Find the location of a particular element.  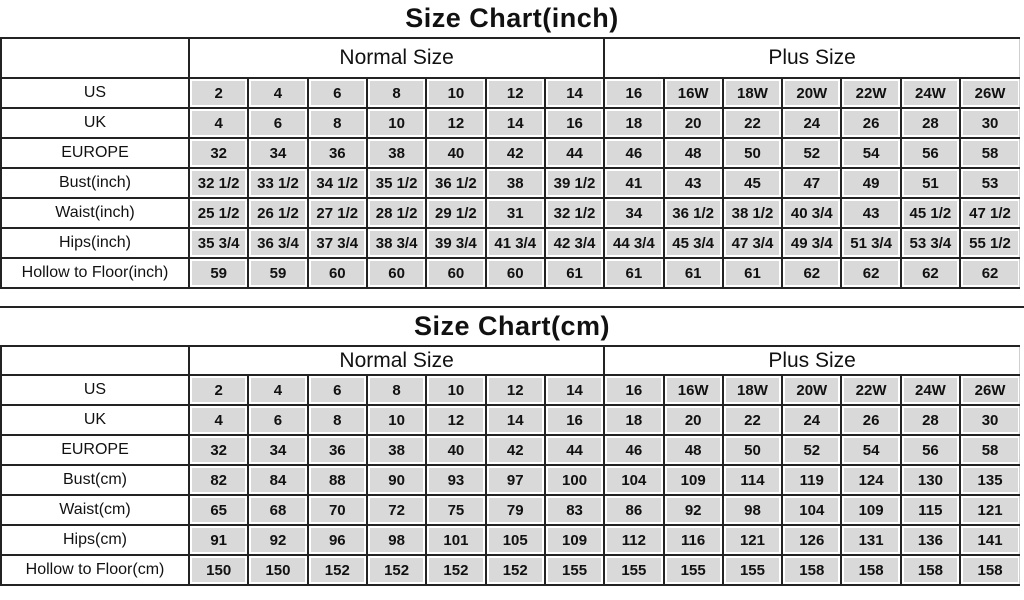

row-label: US is located at coordinates (95, 93).